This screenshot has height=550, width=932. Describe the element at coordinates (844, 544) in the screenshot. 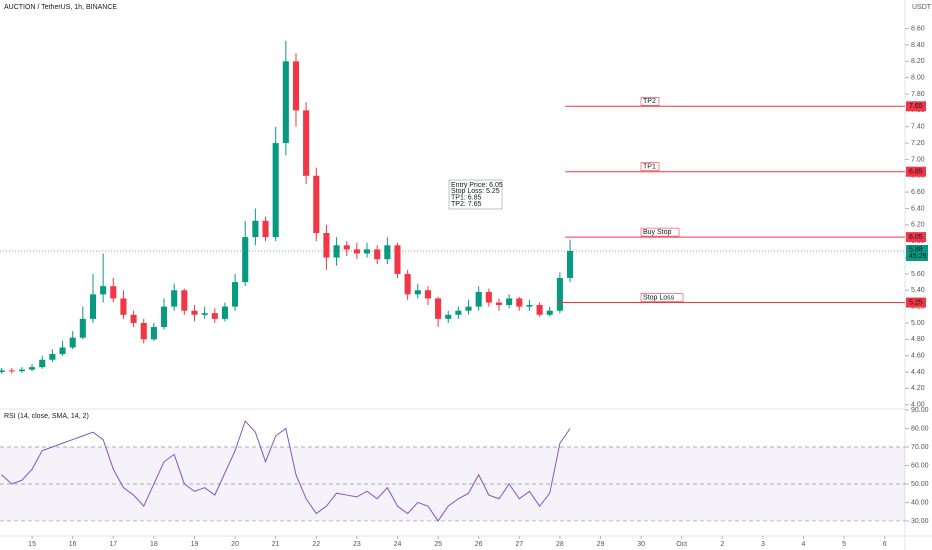

I see `x-tick-label: 5` at that location.